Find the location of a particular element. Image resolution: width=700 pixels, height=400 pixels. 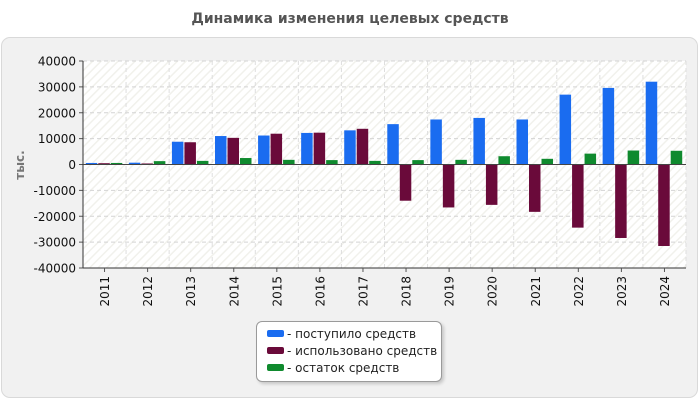

x-tick-label: 2021 is located at coordinates (536, 291).